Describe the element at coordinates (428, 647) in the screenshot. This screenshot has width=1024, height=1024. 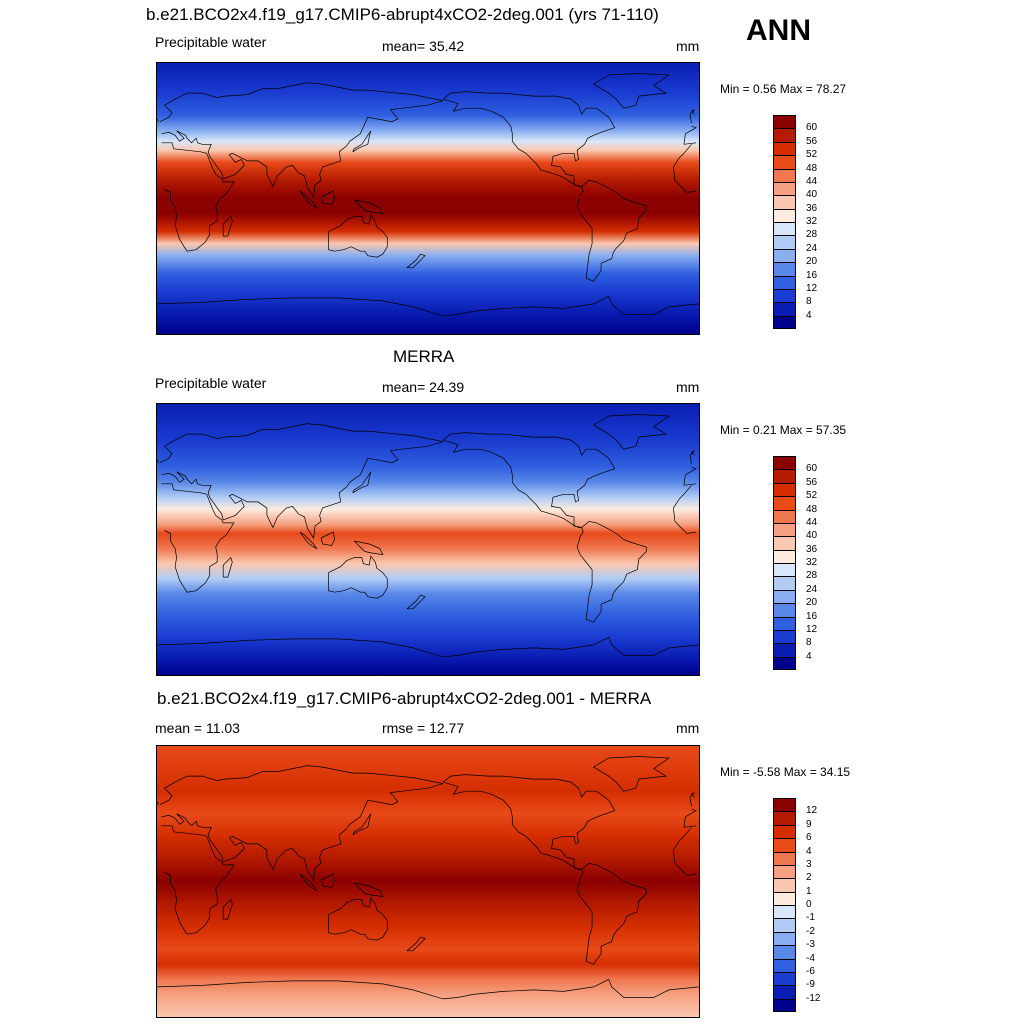
I see `coastline-antarctica` at that location.